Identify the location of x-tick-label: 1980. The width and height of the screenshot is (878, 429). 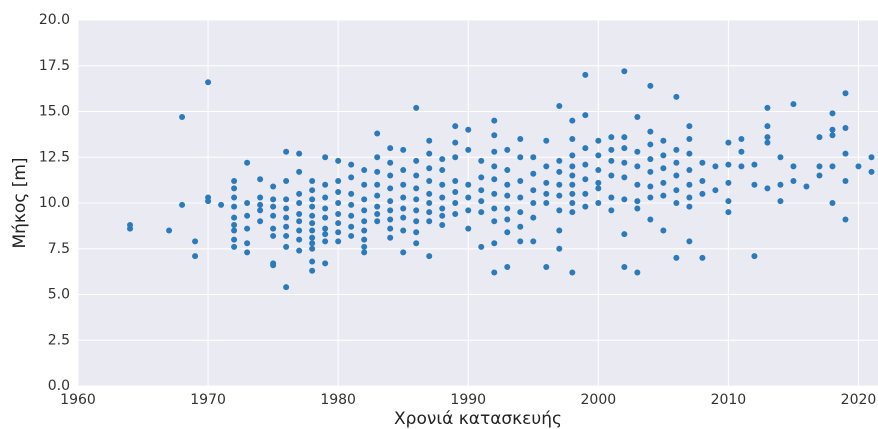
(338, 400).